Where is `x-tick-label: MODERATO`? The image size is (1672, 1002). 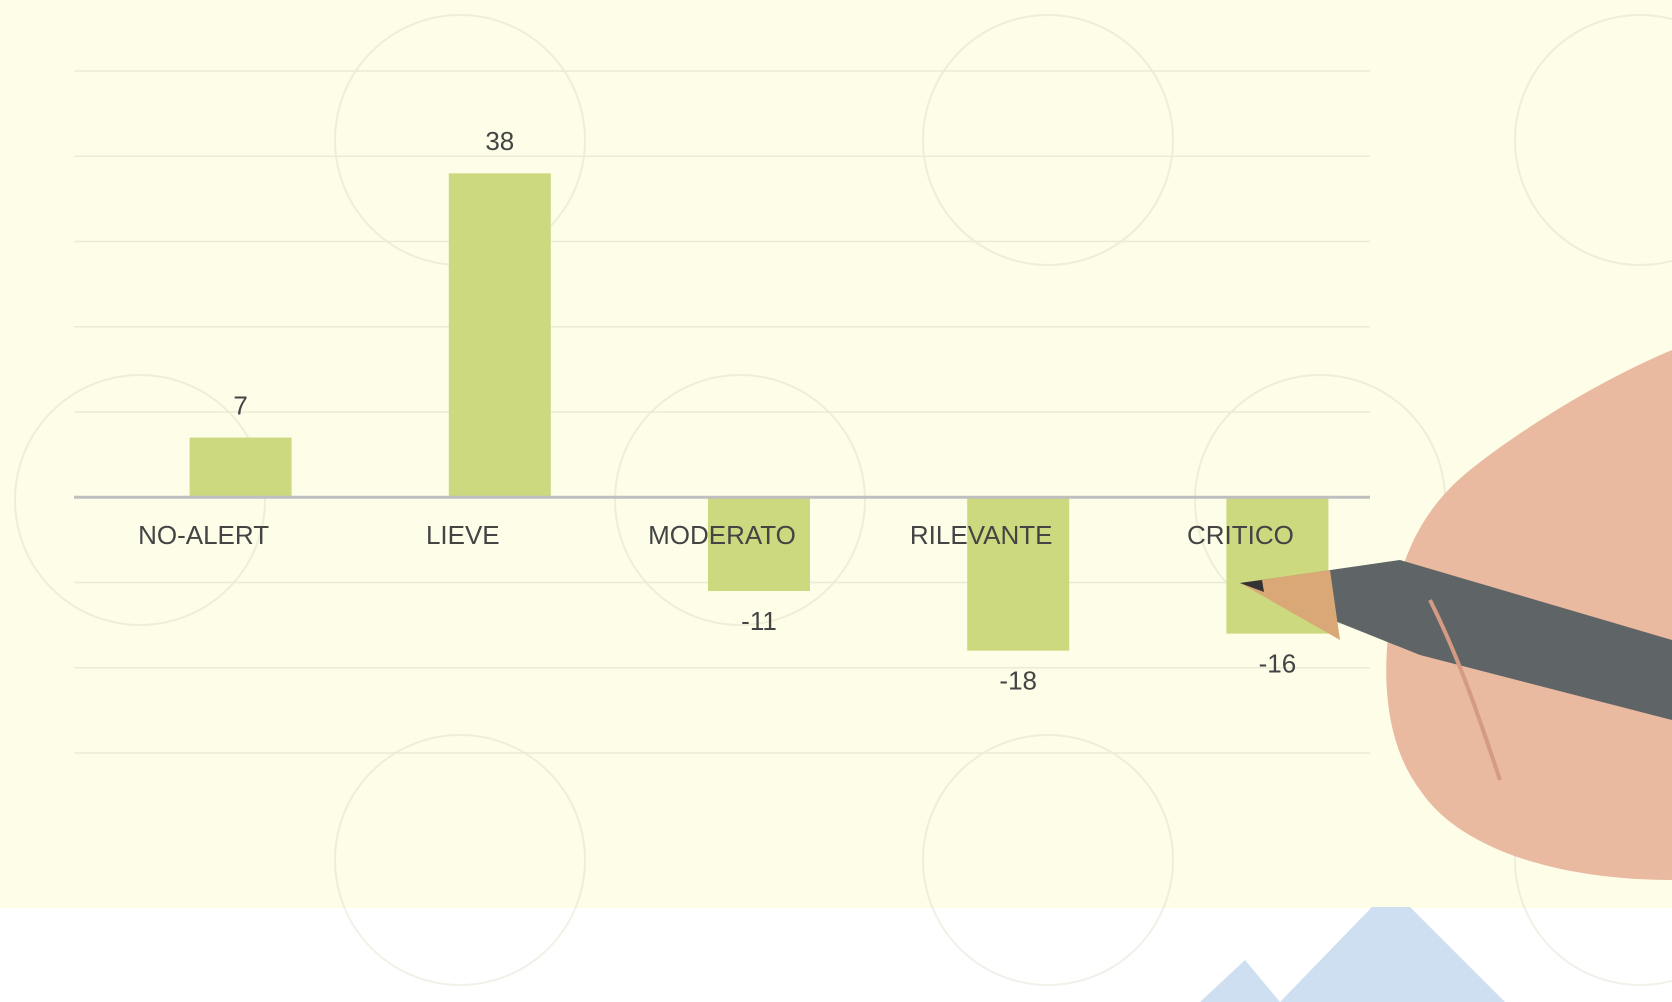
x-tick-label: MODERATO is located at coordinates (722, 535).